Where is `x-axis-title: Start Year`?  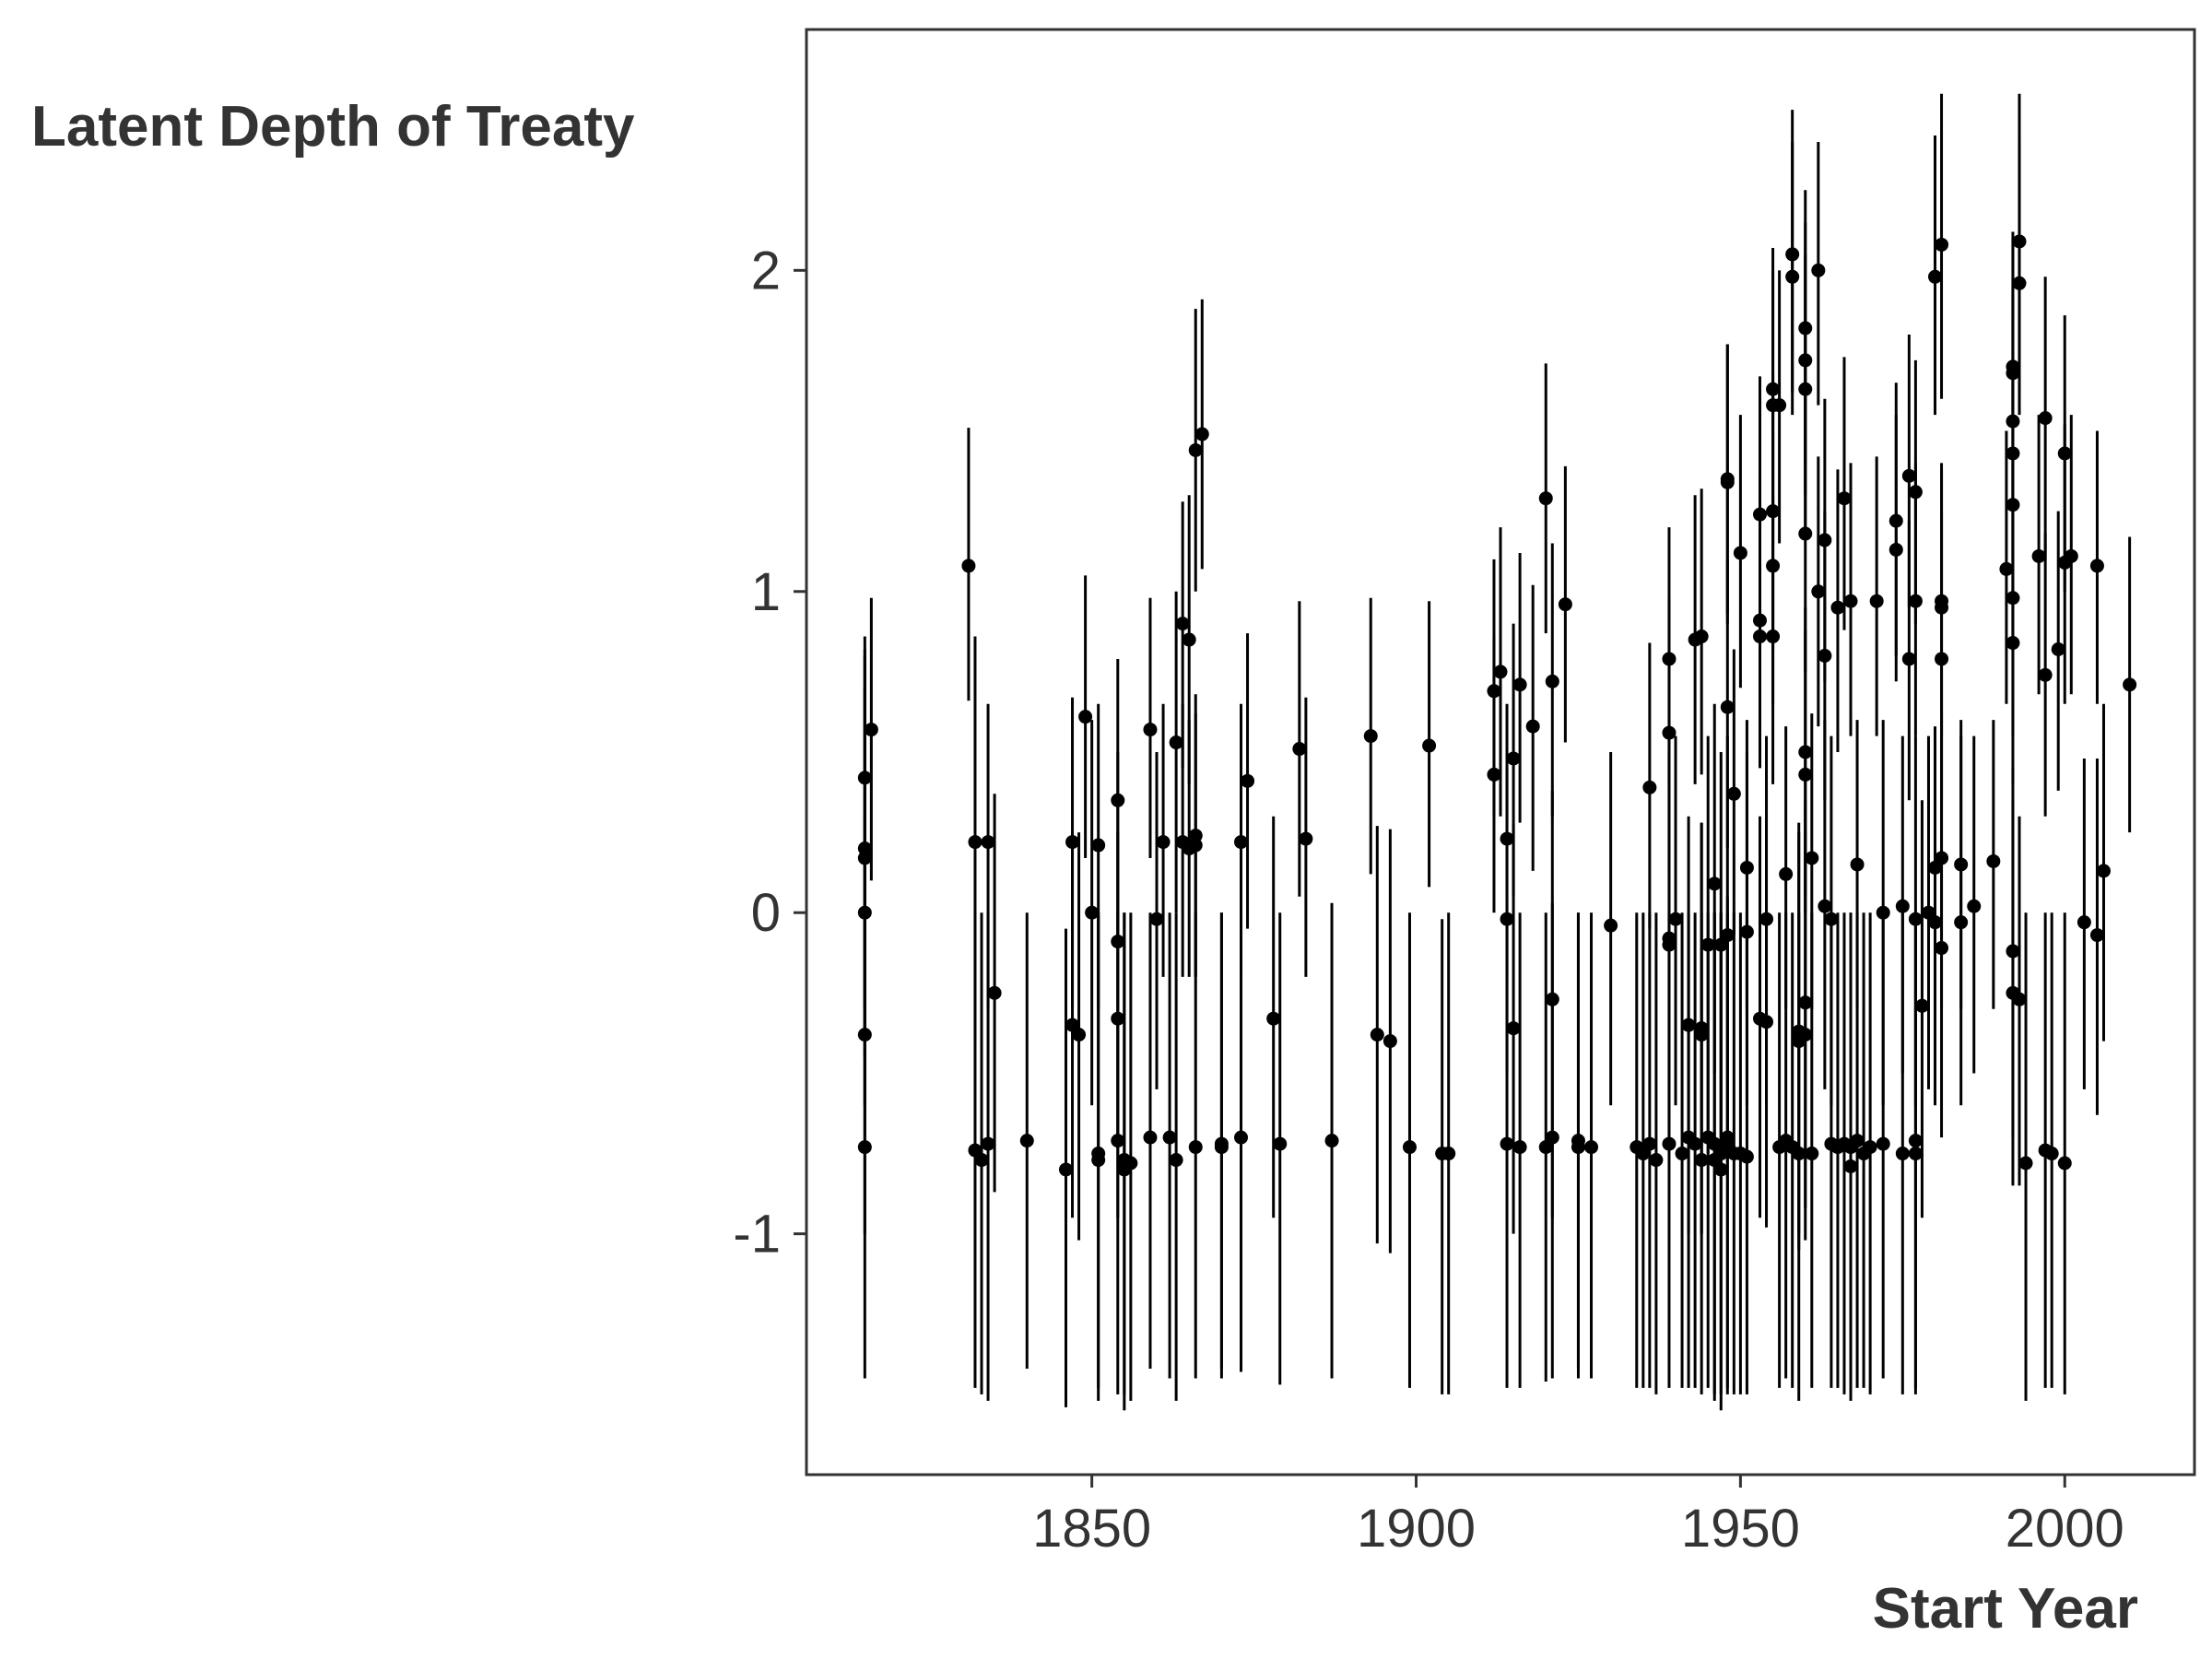 x-axis-title: Start Year is located at coordinates (2005, 1609).